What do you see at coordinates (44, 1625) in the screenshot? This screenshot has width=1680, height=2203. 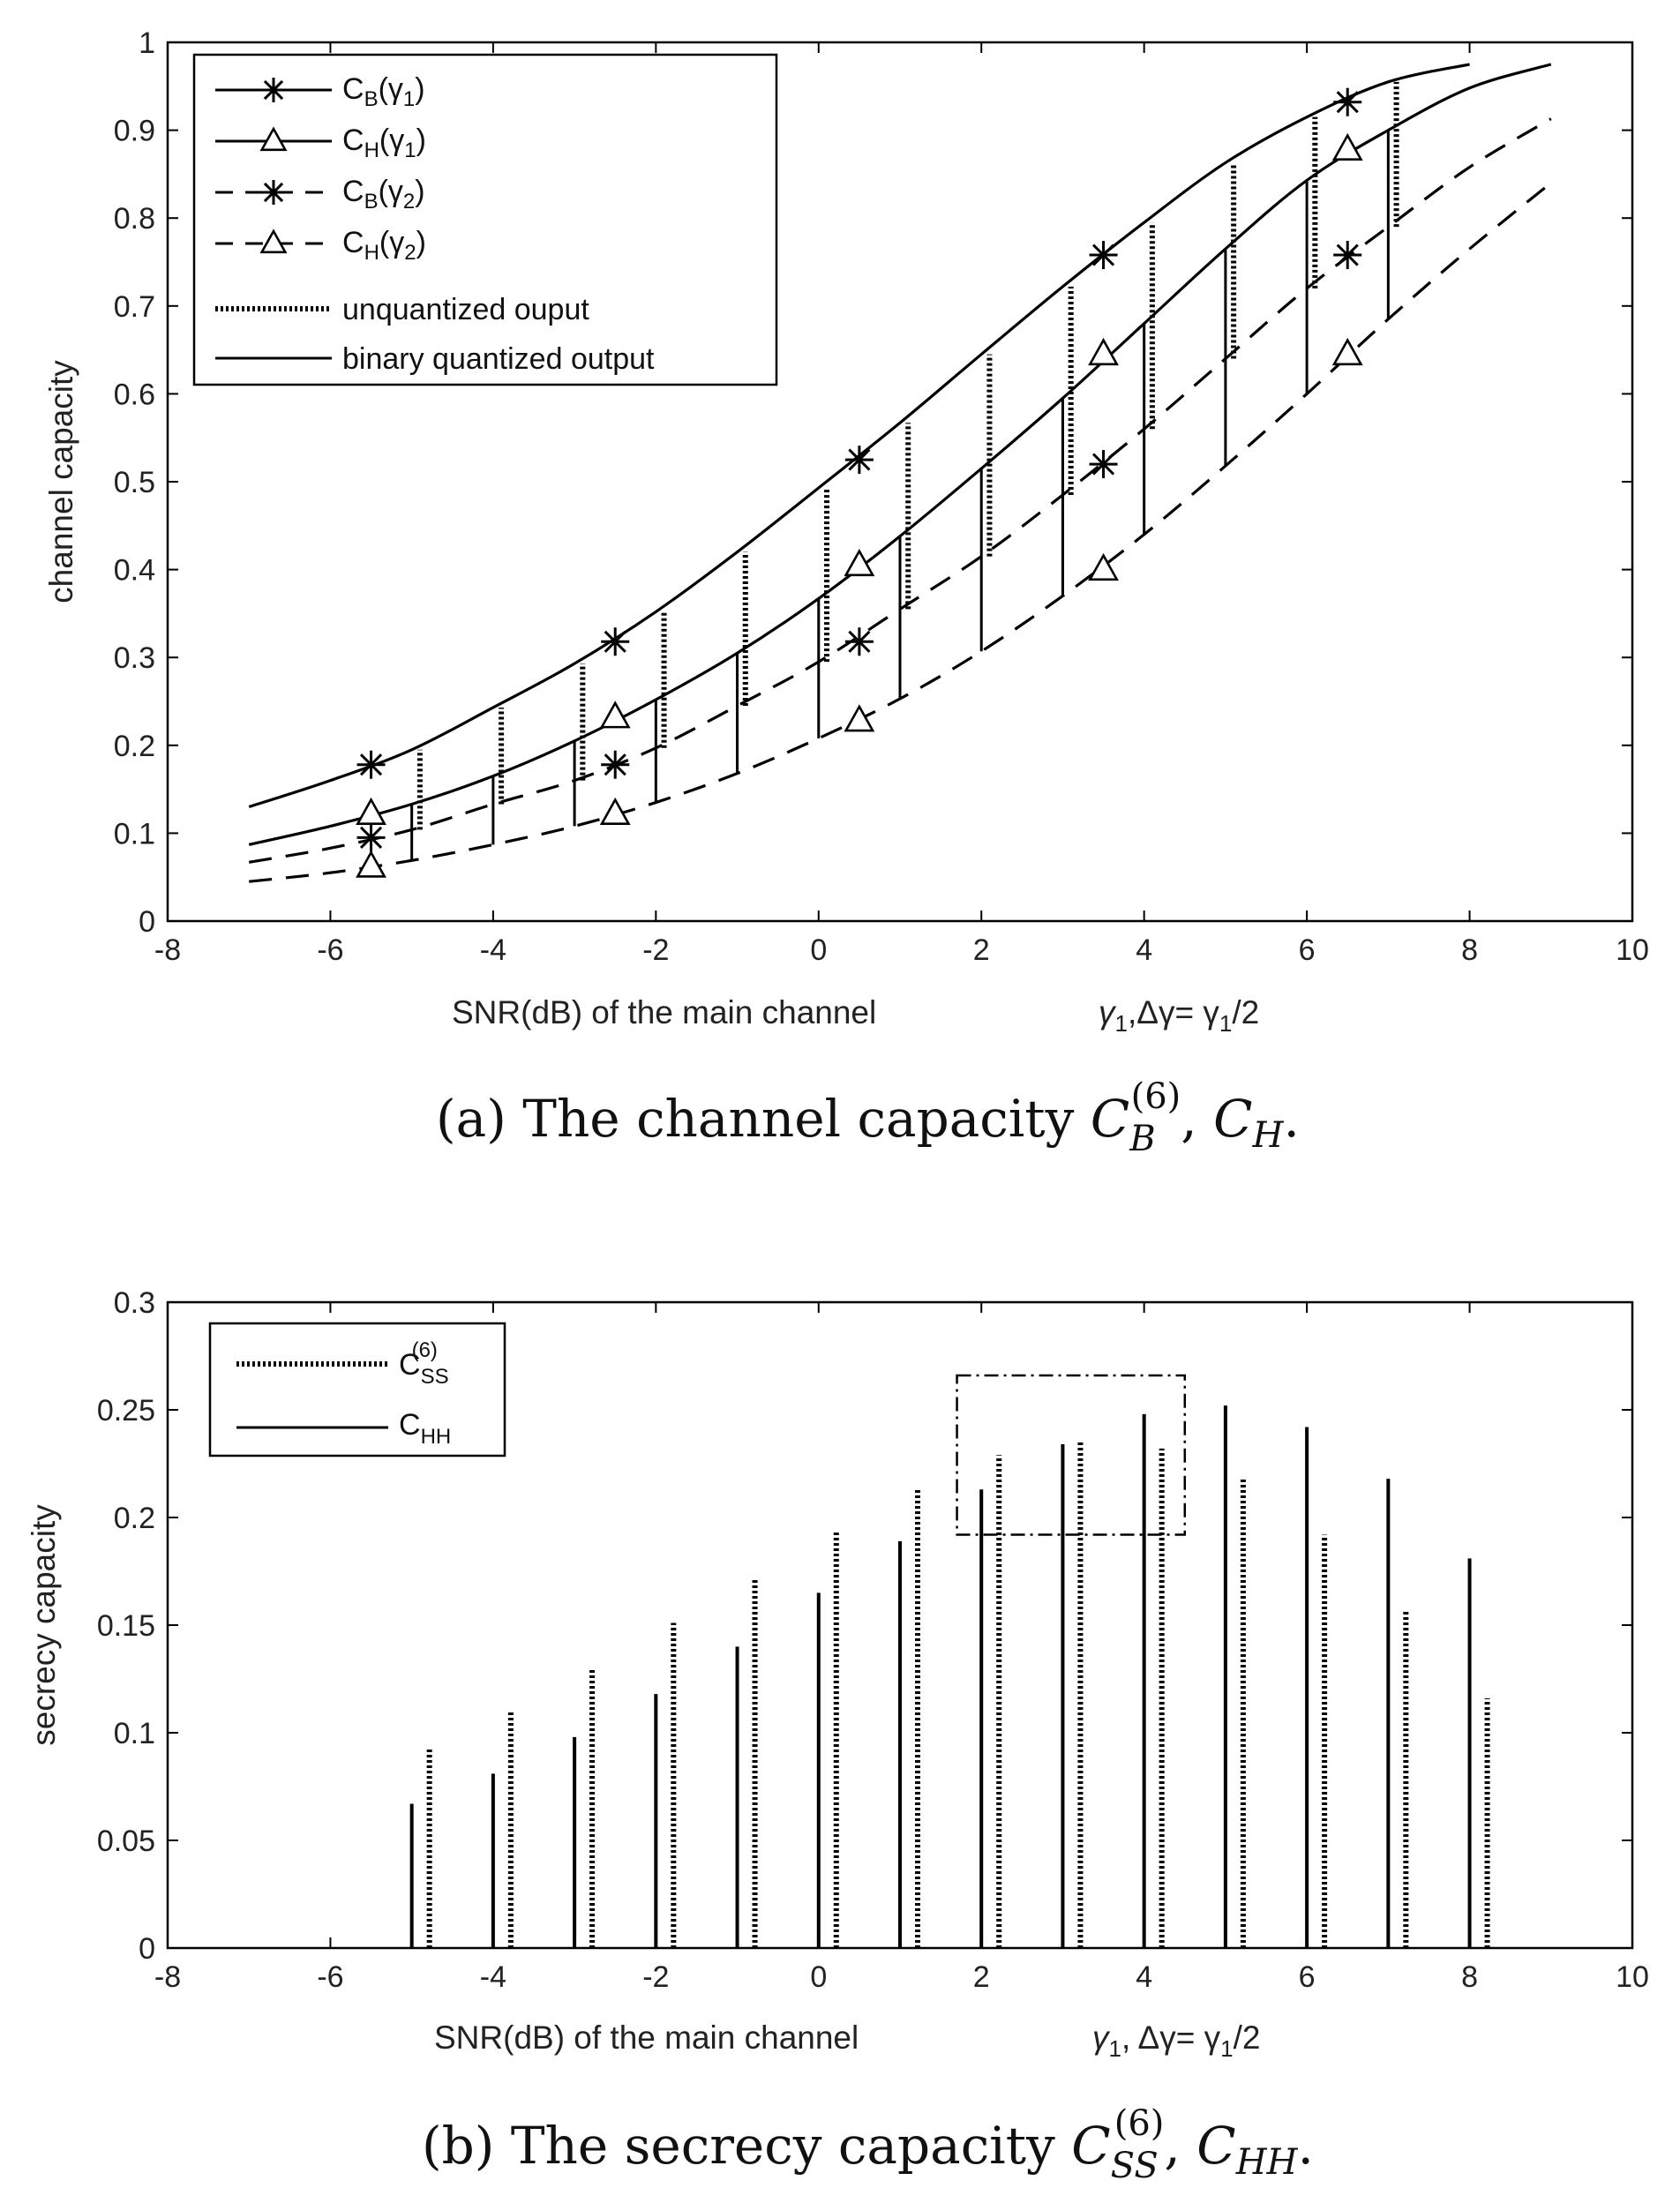 I see `panel-b-y-axis-label: secrecy capacity` at bounding box center [44, 1625].